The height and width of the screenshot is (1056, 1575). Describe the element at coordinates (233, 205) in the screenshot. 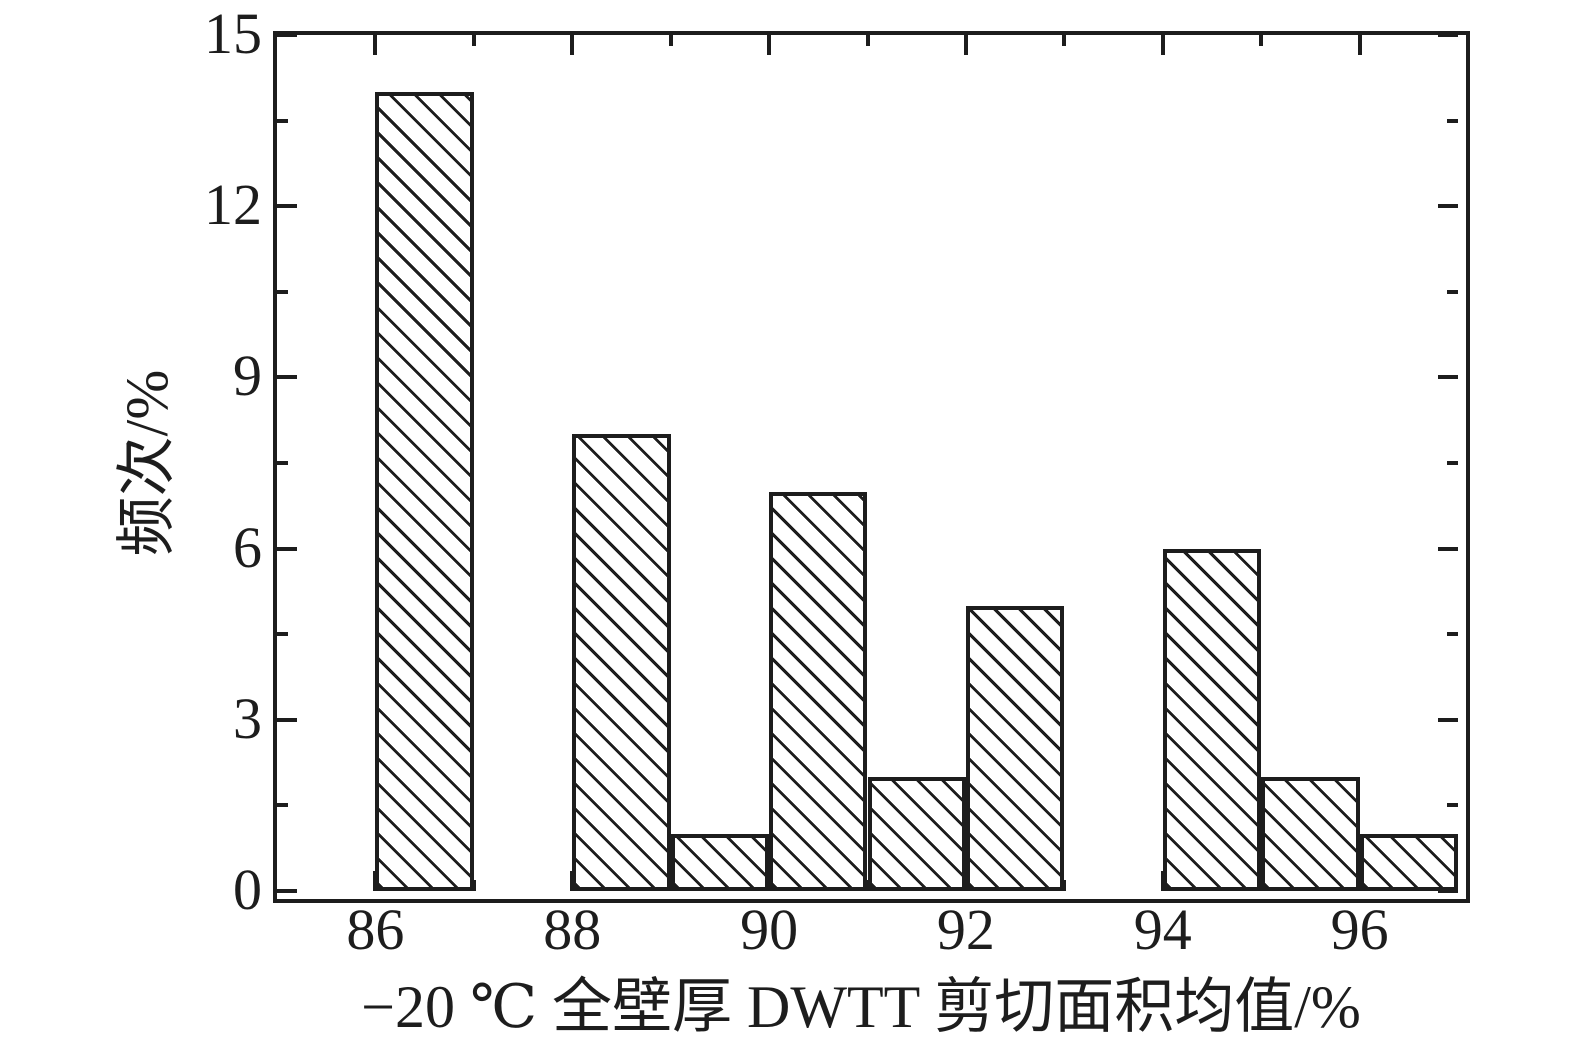

I see `y-tick-label: 12` at that location.